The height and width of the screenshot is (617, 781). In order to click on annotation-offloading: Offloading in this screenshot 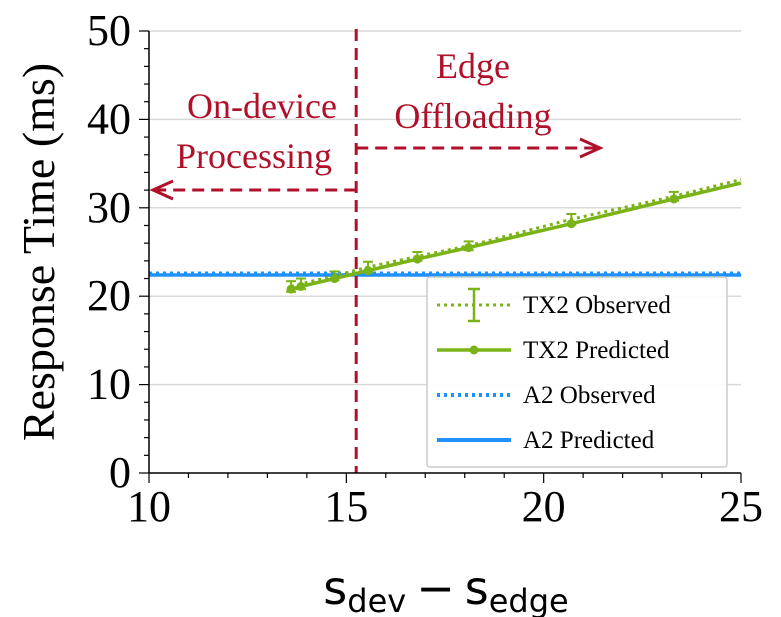, I will do `click(472, 116)`.